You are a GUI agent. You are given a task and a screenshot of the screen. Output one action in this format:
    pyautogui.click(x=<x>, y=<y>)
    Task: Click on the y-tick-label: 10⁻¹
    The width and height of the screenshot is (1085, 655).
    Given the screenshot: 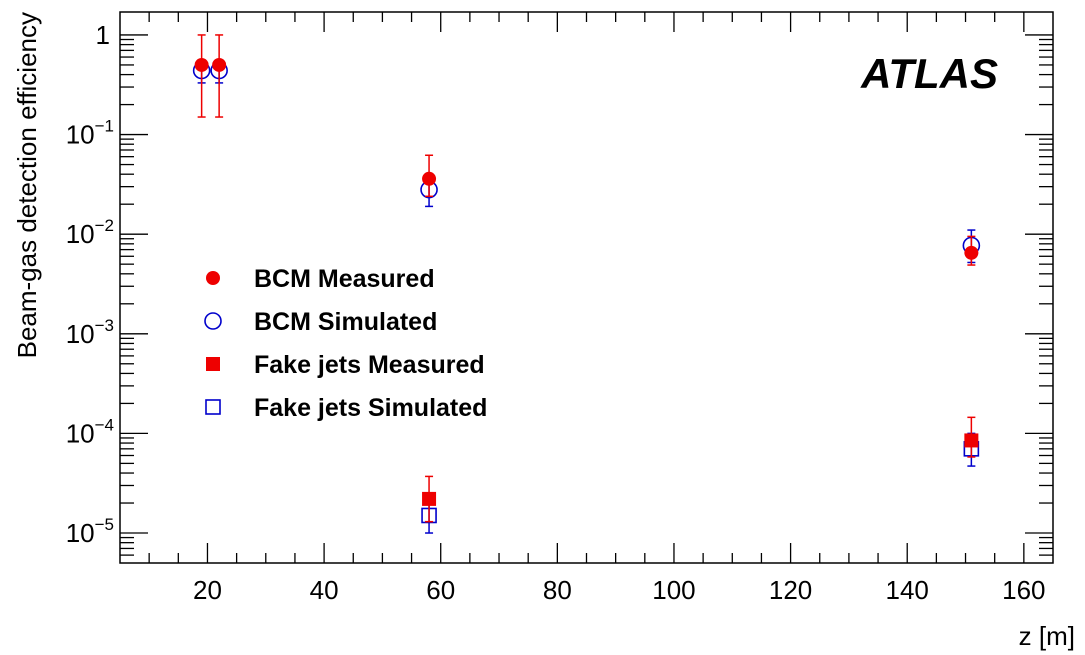 What is the action you would take?
    pyautogui.click(x=90, y=133)
    